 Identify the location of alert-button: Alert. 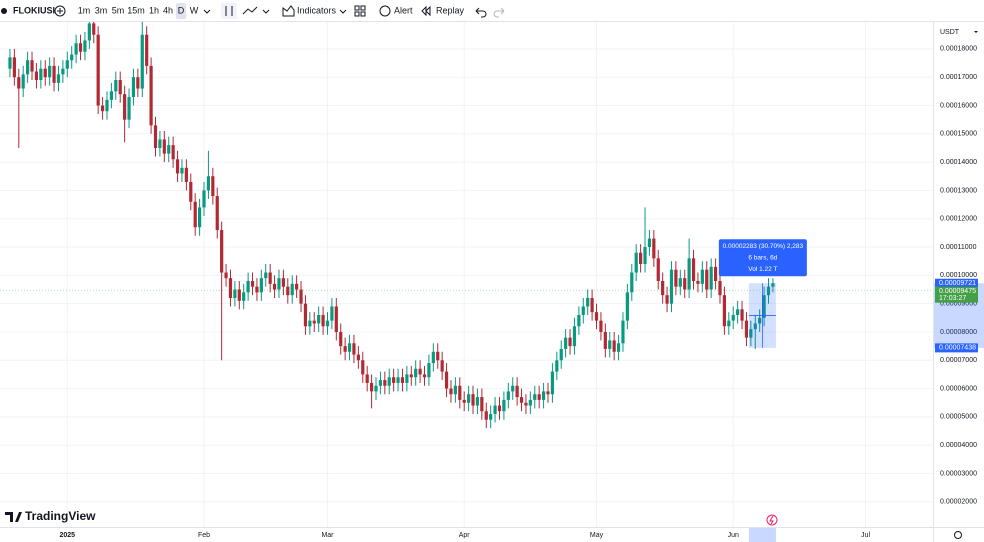
(403, 10).